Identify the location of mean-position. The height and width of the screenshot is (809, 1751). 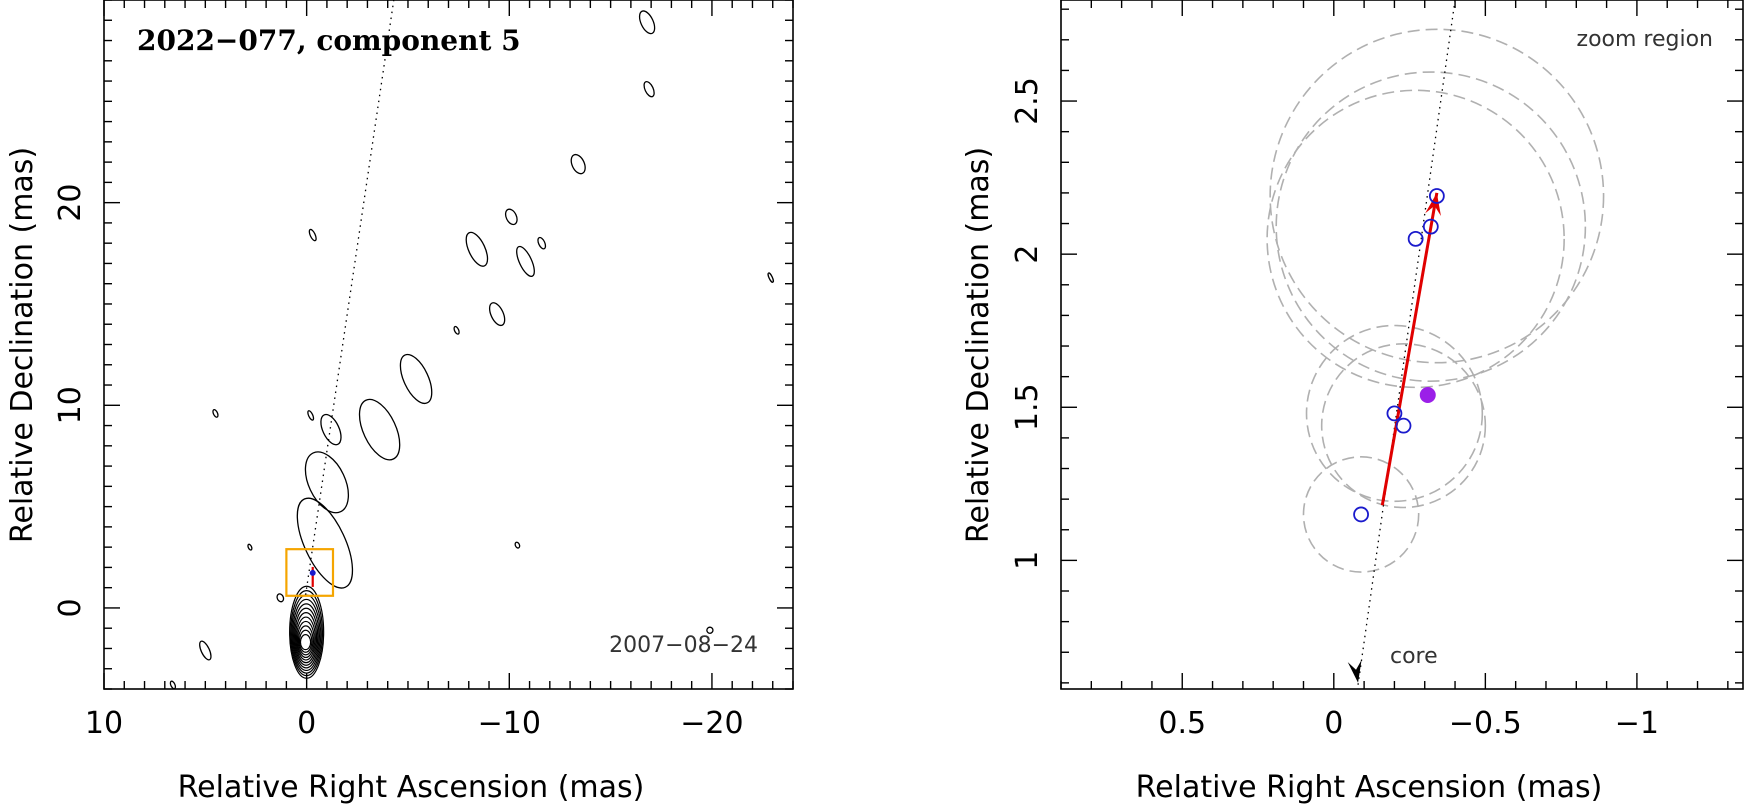
(1427, 395).